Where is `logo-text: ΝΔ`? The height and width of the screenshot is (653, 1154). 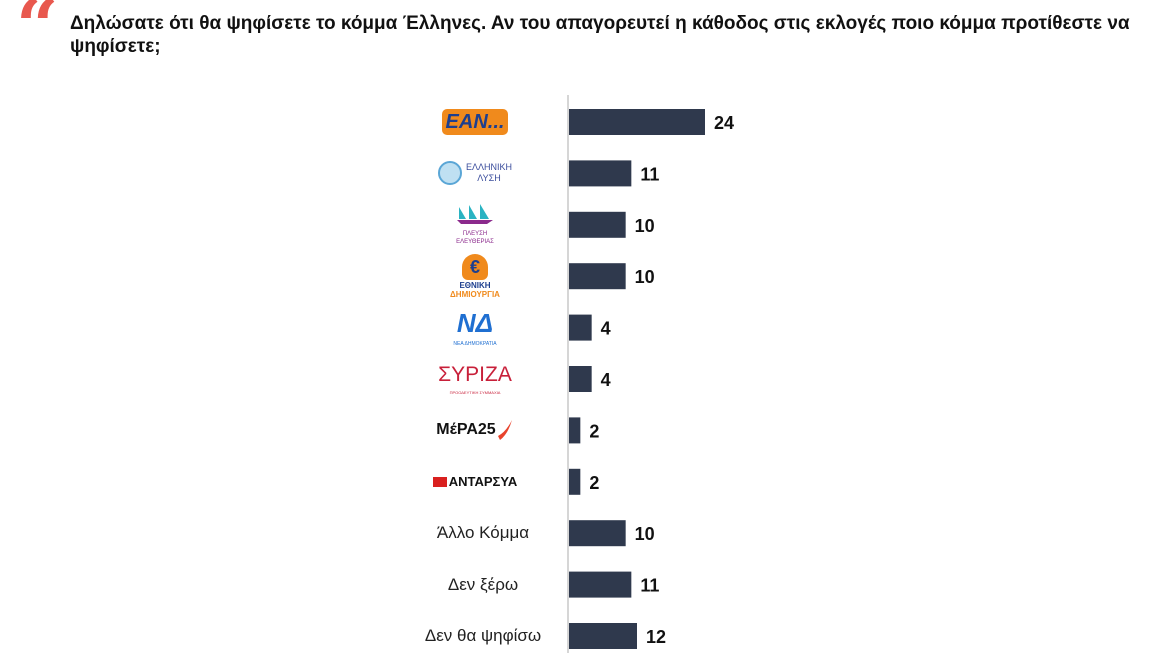
logo-text: ΝΔ is located at coordinates (475, 322).